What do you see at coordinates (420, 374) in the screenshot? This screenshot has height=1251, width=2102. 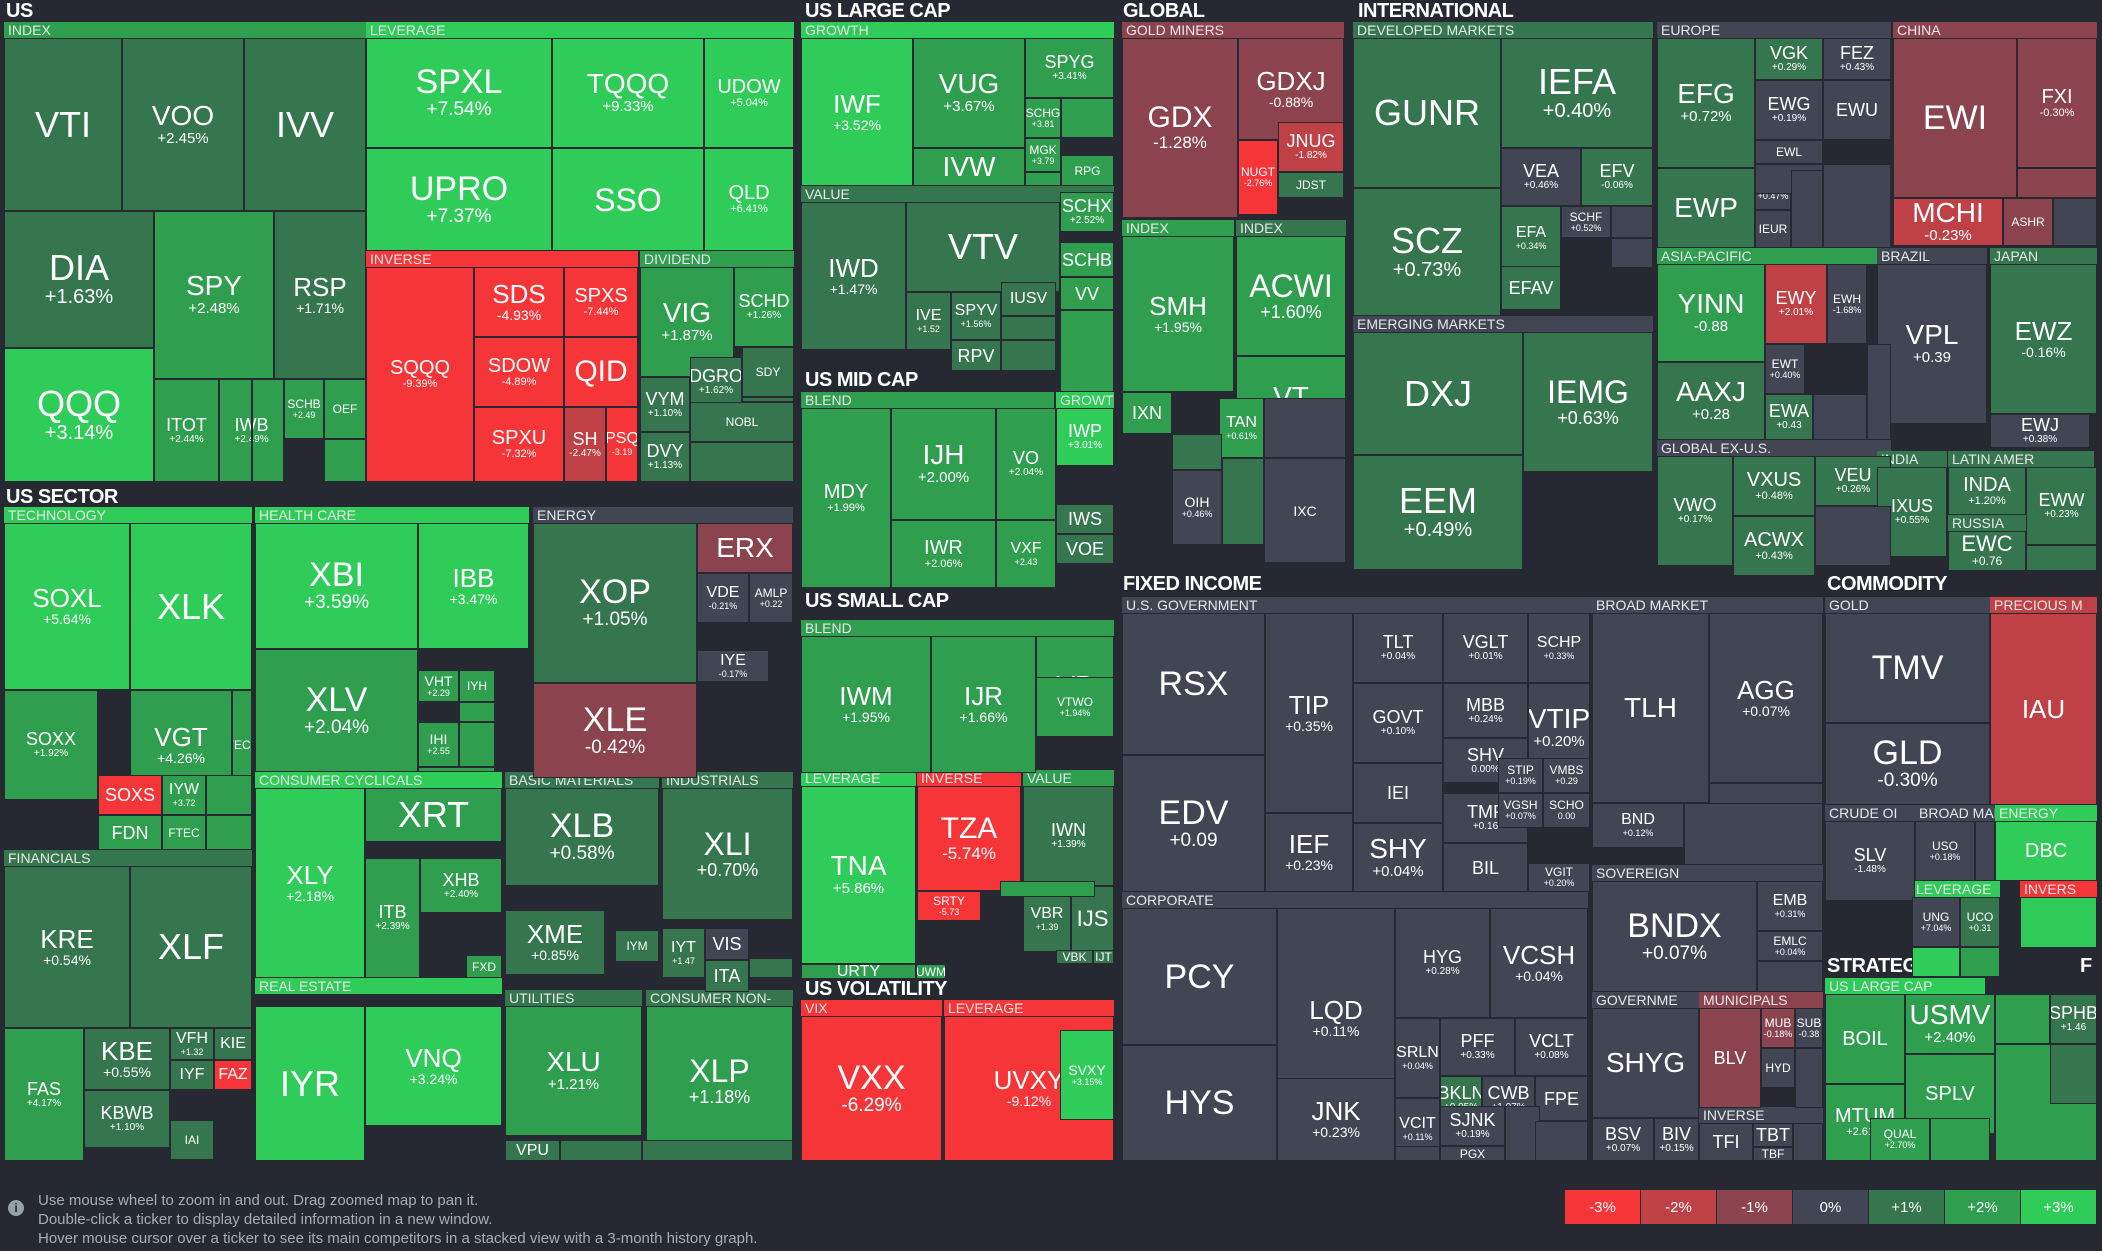 I see `tile-sqqq: SQQQ -9.39%` at bounding box center [420, 374].